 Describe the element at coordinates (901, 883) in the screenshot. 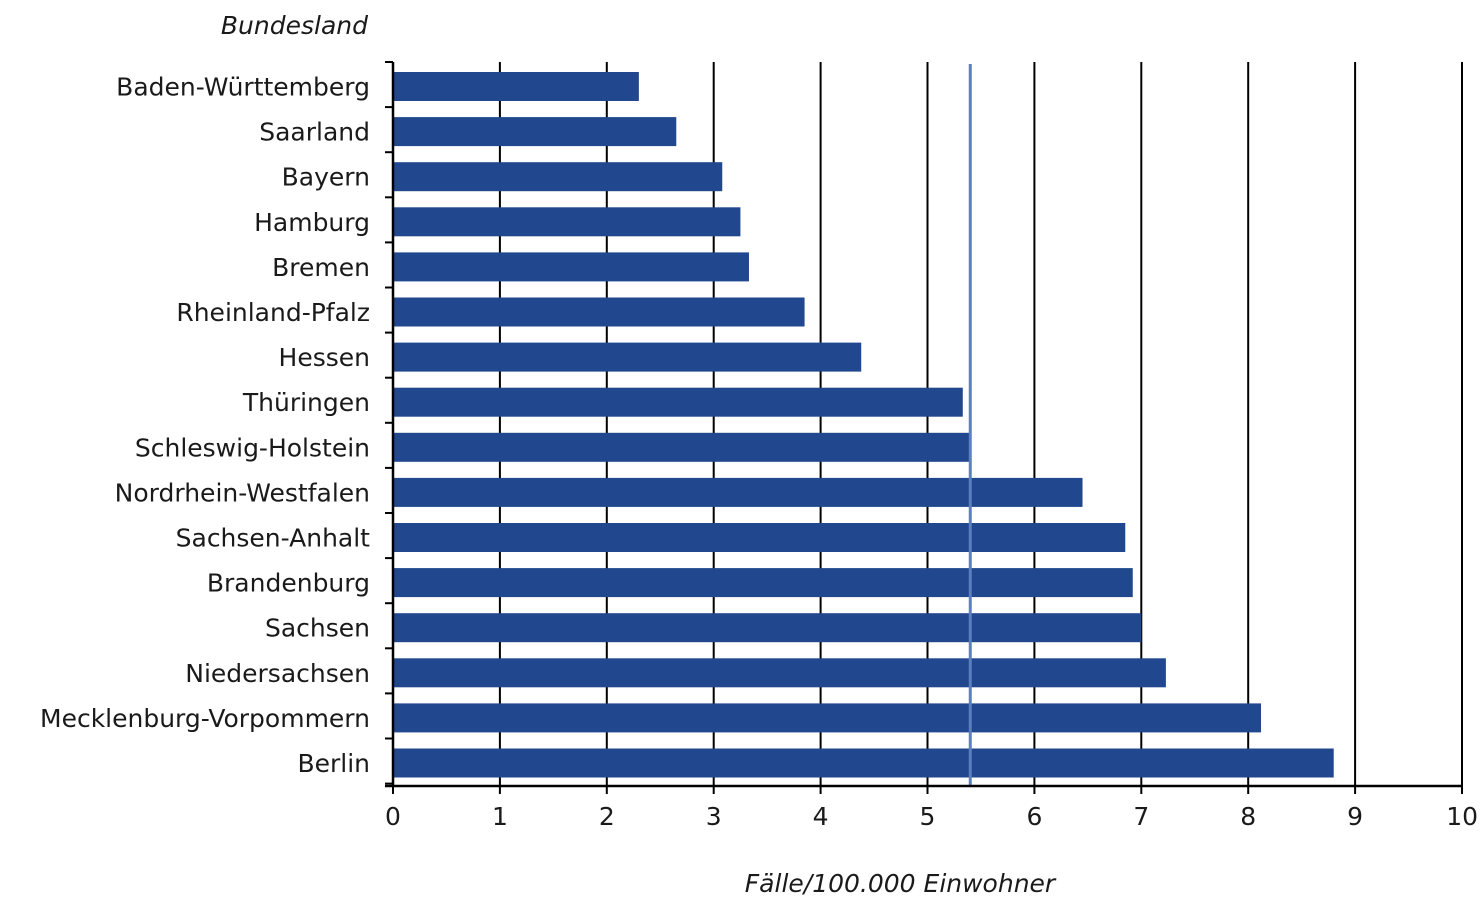

I see `x-axis-title: Fälle/100.000 Einwohner` at that location.